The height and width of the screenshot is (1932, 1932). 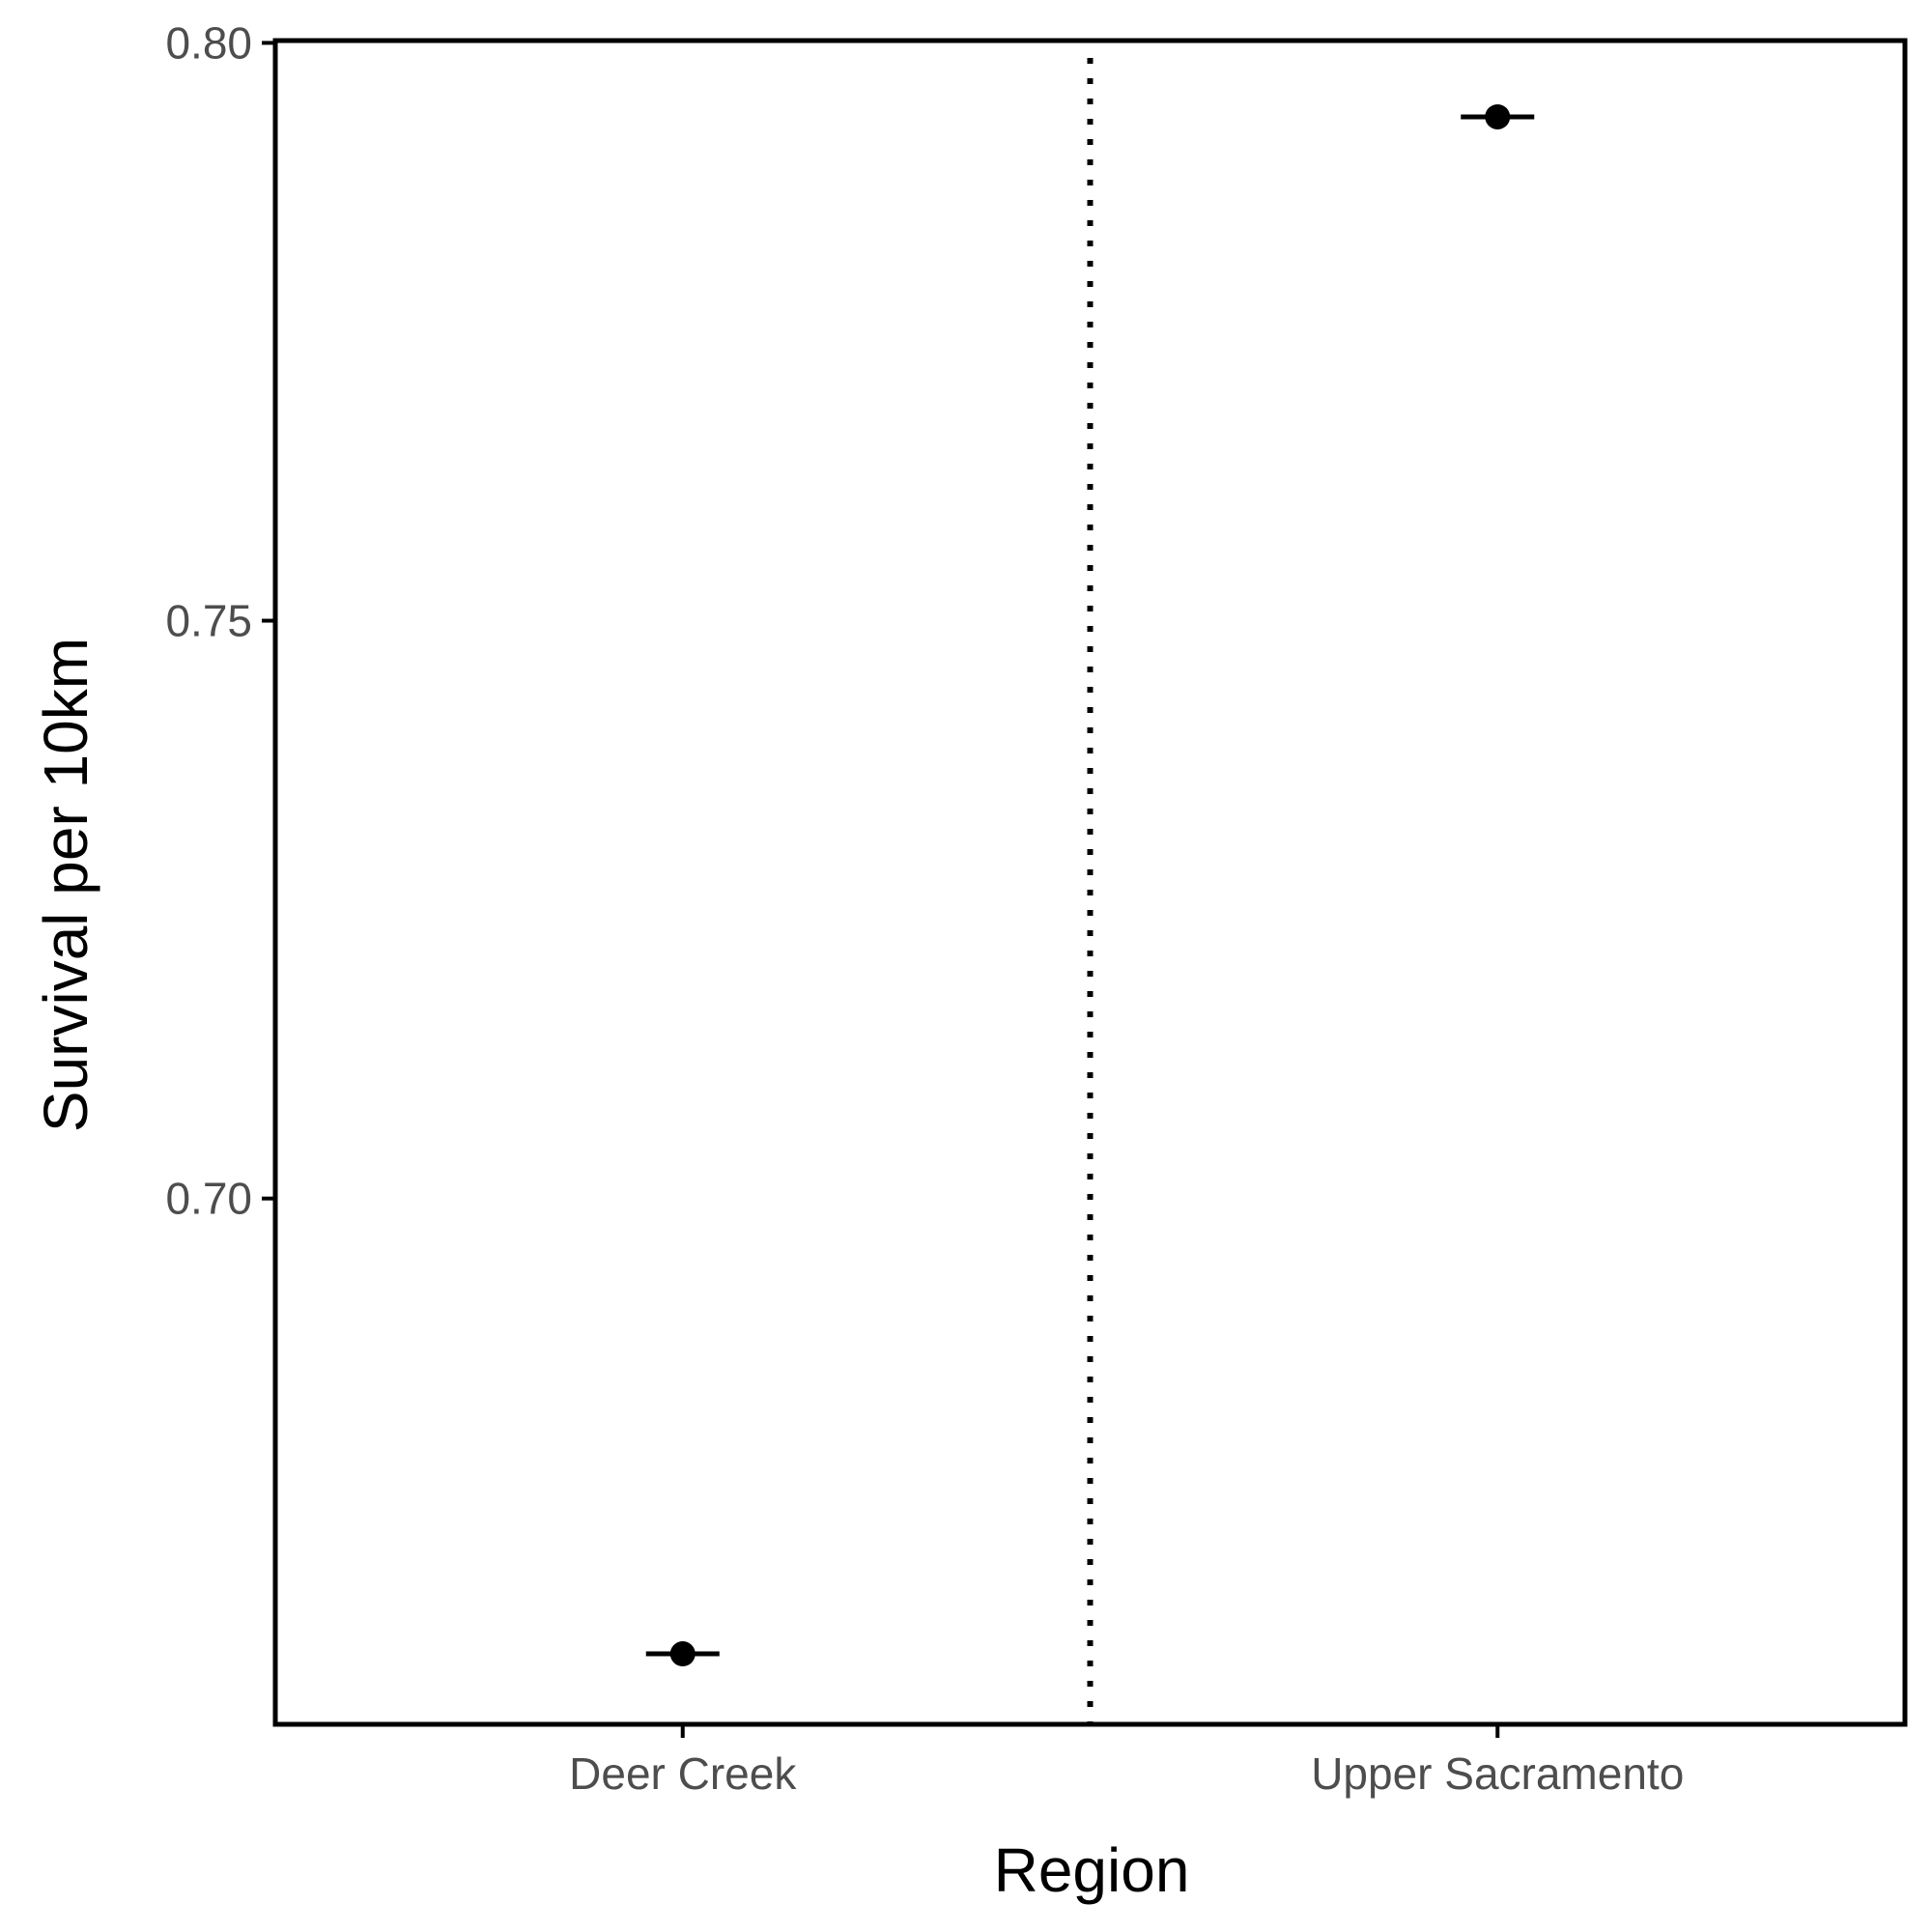 What do you see at coordinates (208, 42) in the screenshot?
I see `y-tick-label: 0.80` at bounding box center [208, 42].